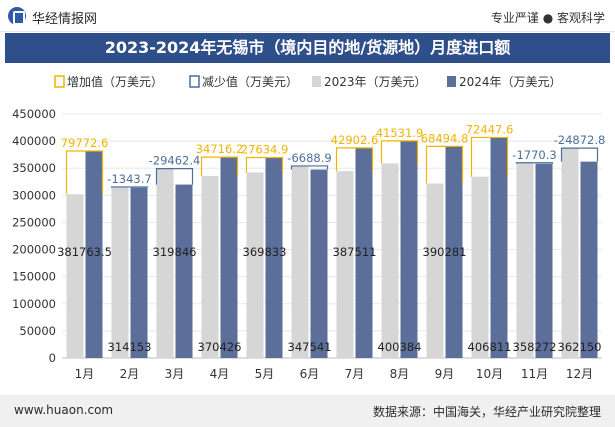 This screenshot has width=615, height=427. Describe the element at coordinates (34, 141) in the screenshot. I see `y-tick-label: 400000` at that location.